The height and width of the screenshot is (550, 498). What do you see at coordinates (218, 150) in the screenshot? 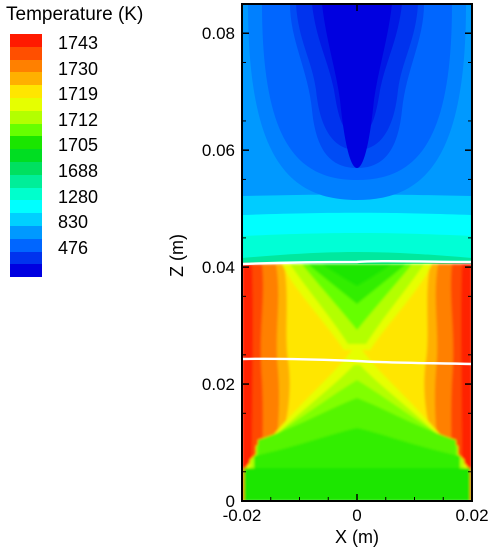
I see `y-tick-label: 0.06` at bounding box center [218, 150].